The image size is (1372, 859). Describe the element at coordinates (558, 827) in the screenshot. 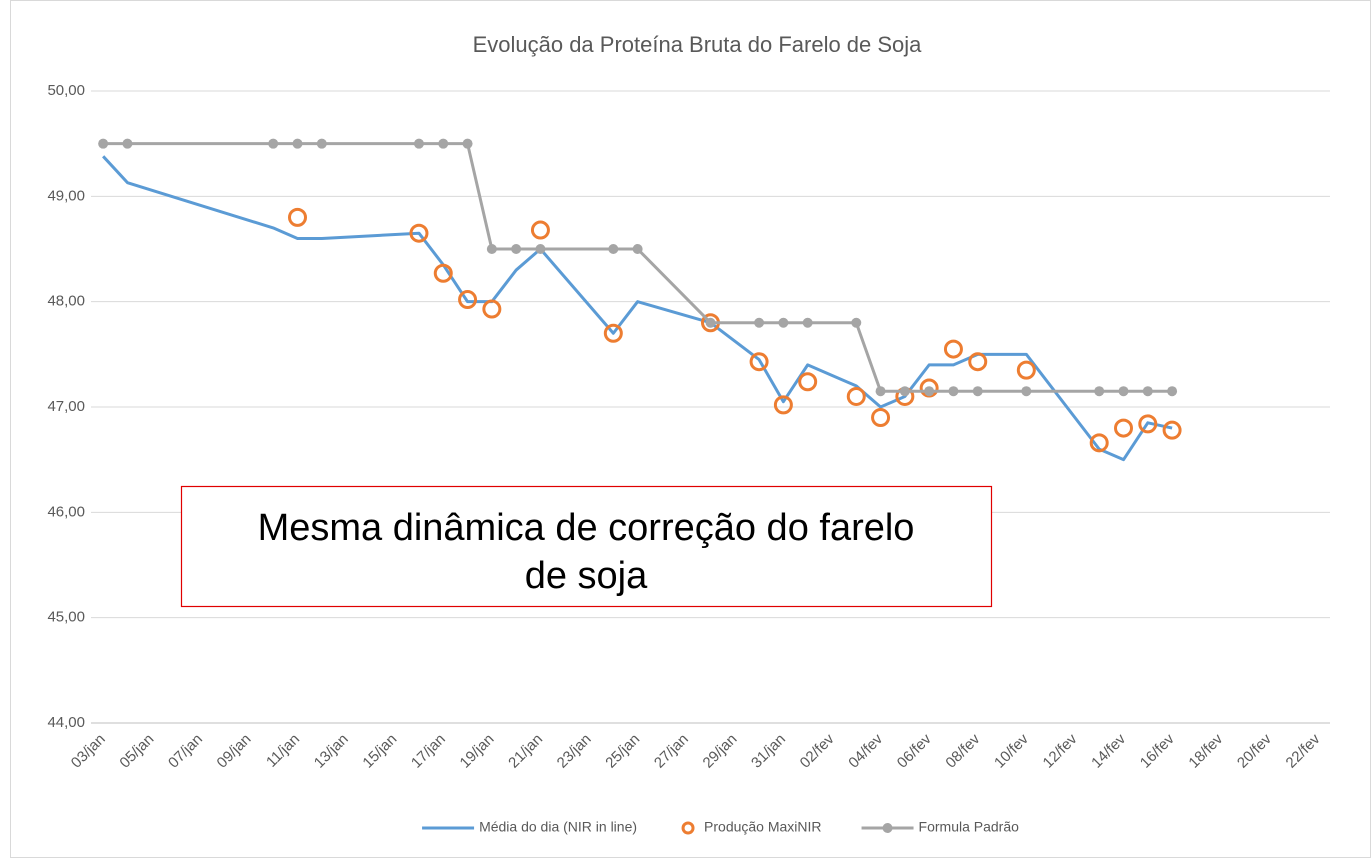

I see `legend-label: Média do dia (NIR in line)` at that location.